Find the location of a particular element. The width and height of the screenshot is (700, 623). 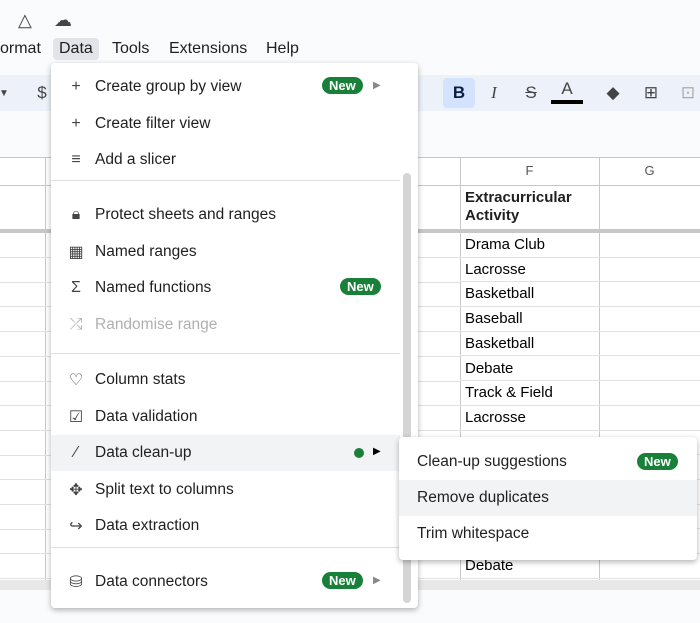

cell-f: Drama Club is located at coordinates (580, 245).